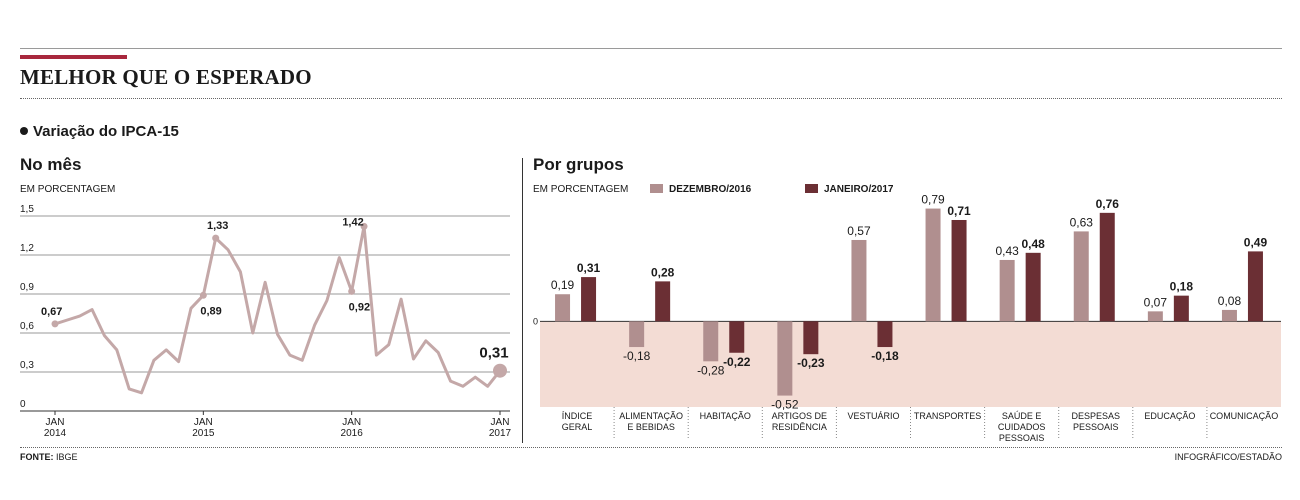 The image size is (1300, 500). Describe the element at coordinates (577, 416) in the screenshot. I see `bar-category-label: ÍNDICE` at that location.